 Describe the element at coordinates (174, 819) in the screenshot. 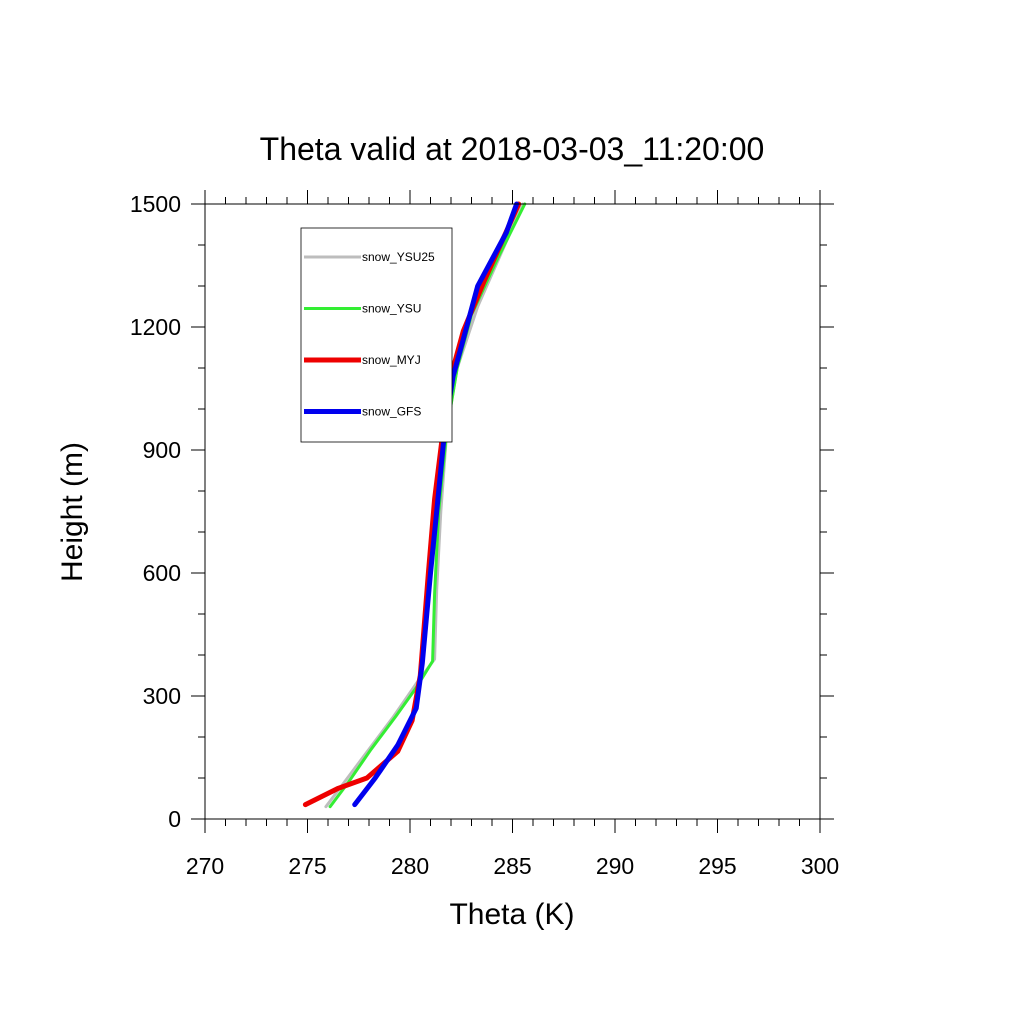

I see `y-tick-label: 0` at that location.